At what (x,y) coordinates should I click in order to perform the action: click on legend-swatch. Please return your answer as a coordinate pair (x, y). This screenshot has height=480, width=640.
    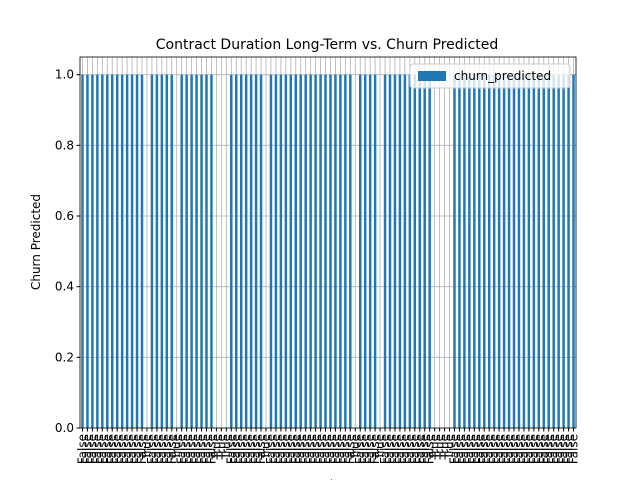
    Looking at the image, I should click on (432, 76).